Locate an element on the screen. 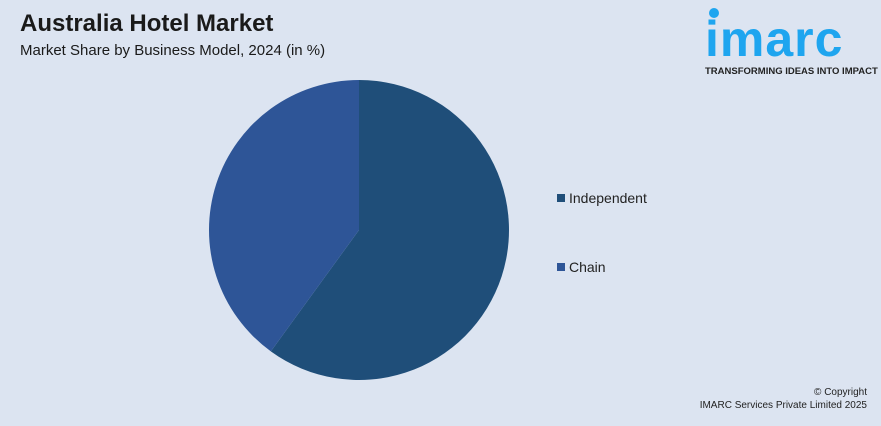  copyright-owner: IMARC Services Private Limited 2025 is located at coordinates (783, 405).